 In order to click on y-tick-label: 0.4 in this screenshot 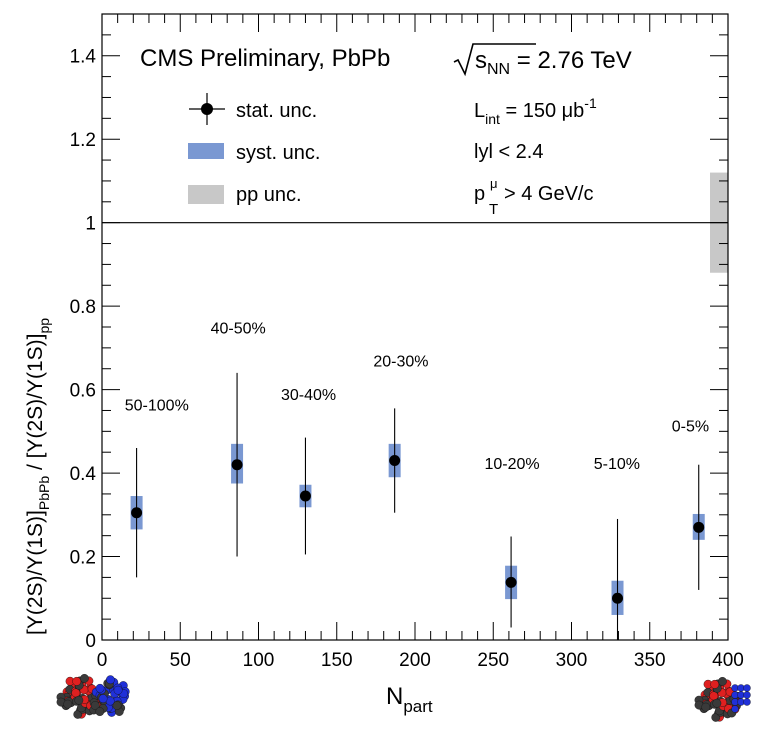, I will do `click(83, 474)`.